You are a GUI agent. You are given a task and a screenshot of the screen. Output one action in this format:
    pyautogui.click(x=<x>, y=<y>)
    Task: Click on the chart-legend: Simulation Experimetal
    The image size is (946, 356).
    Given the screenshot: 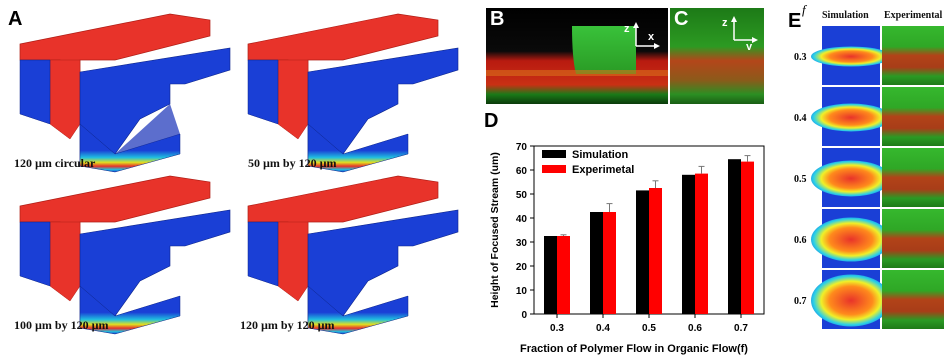 What is the action you would take?
    pyautogui.click(x=588, y=162)
    